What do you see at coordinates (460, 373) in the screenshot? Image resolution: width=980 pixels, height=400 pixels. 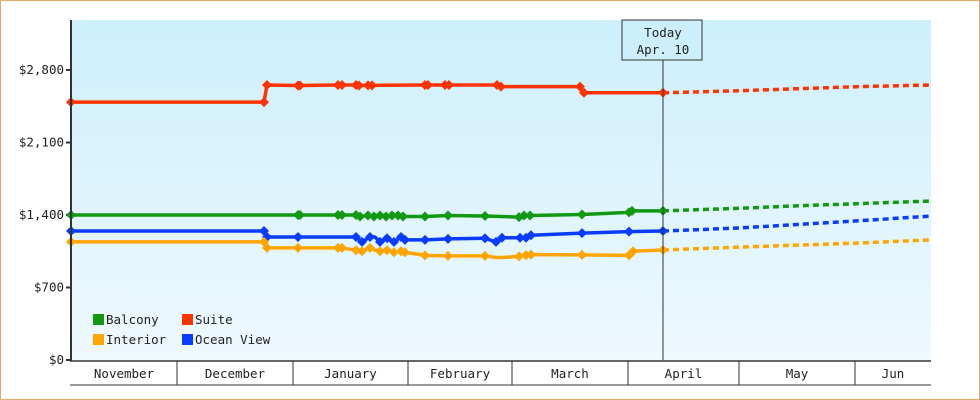 I see `month-label-february: February` at bounding box center [460, 373].